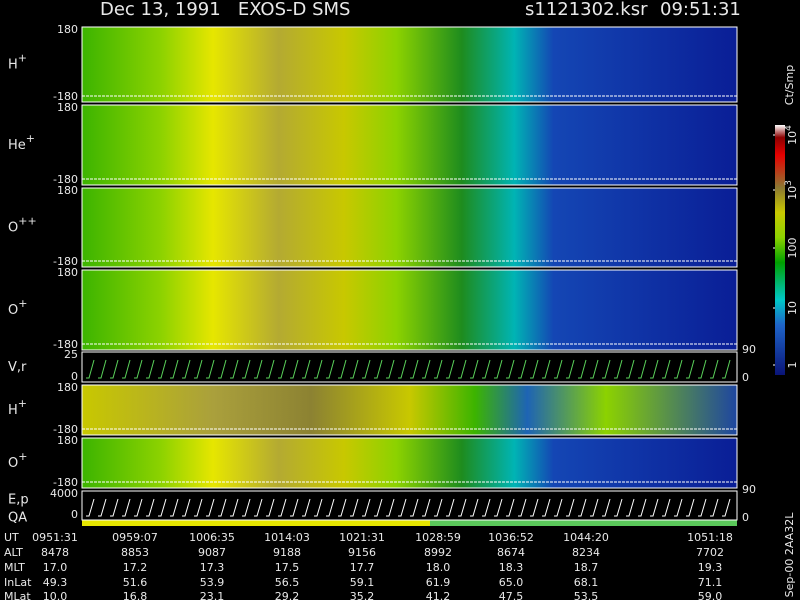  Describe the element at coordinates (135, 552) in the screenshot. I see `table-cell: 8853` at that location.